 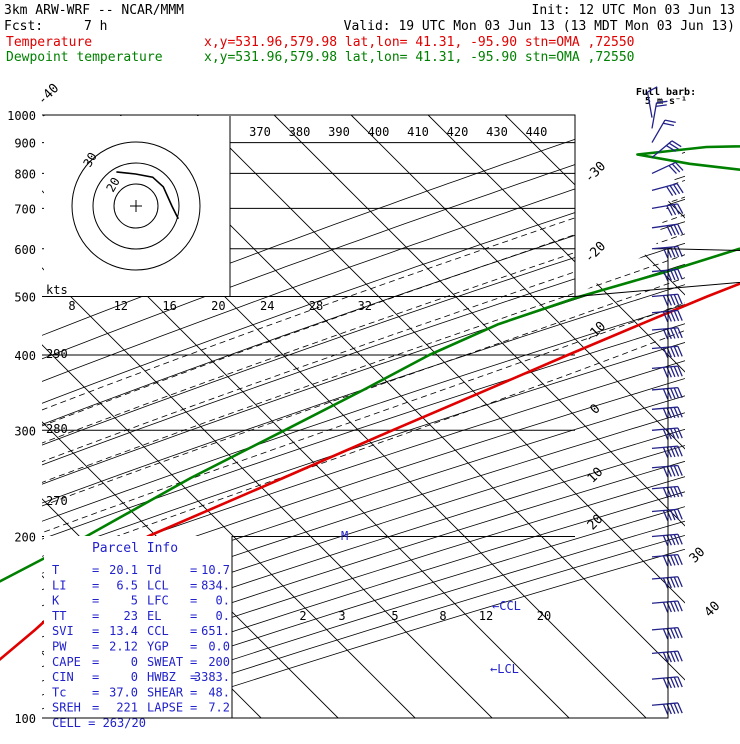 What do you see at coordinates (59, 585) in the screenshot?
I see `parcel-key: LI` at bounding box center [59, 585].